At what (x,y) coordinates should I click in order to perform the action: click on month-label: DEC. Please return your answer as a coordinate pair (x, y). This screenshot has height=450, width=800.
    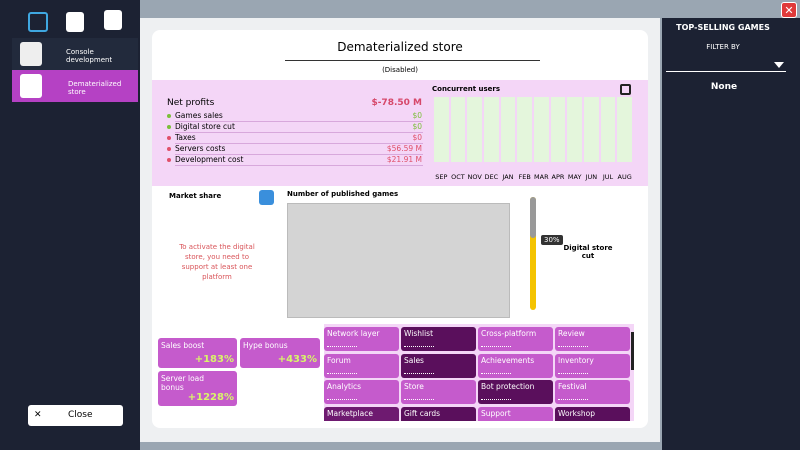
    Looking at the image, I should click on (491, 177).